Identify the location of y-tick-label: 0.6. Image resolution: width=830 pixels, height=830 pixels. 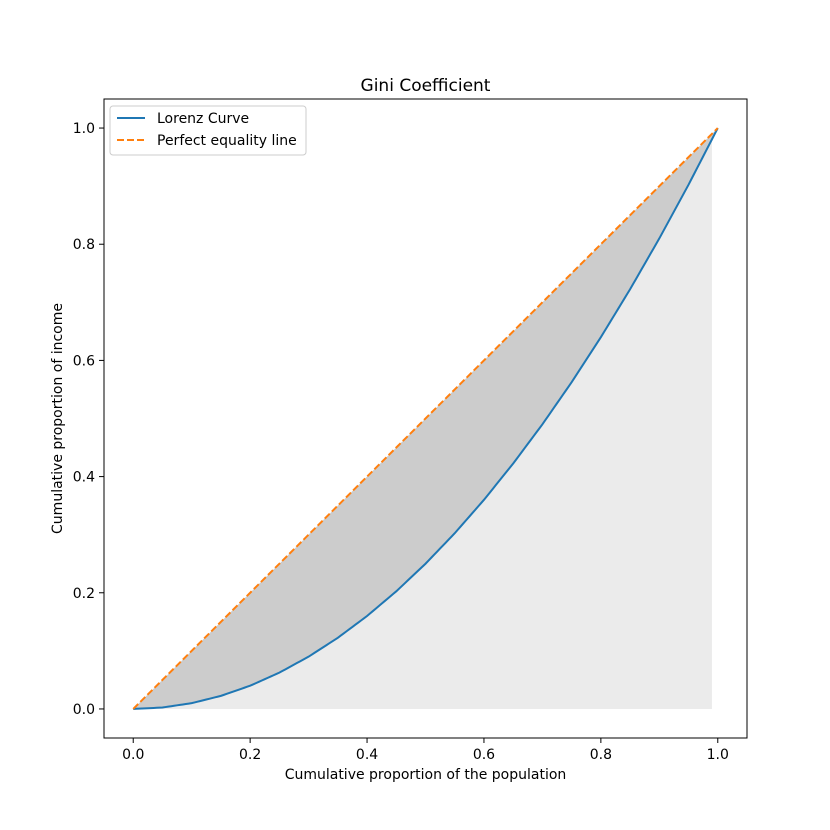
(84, 361).